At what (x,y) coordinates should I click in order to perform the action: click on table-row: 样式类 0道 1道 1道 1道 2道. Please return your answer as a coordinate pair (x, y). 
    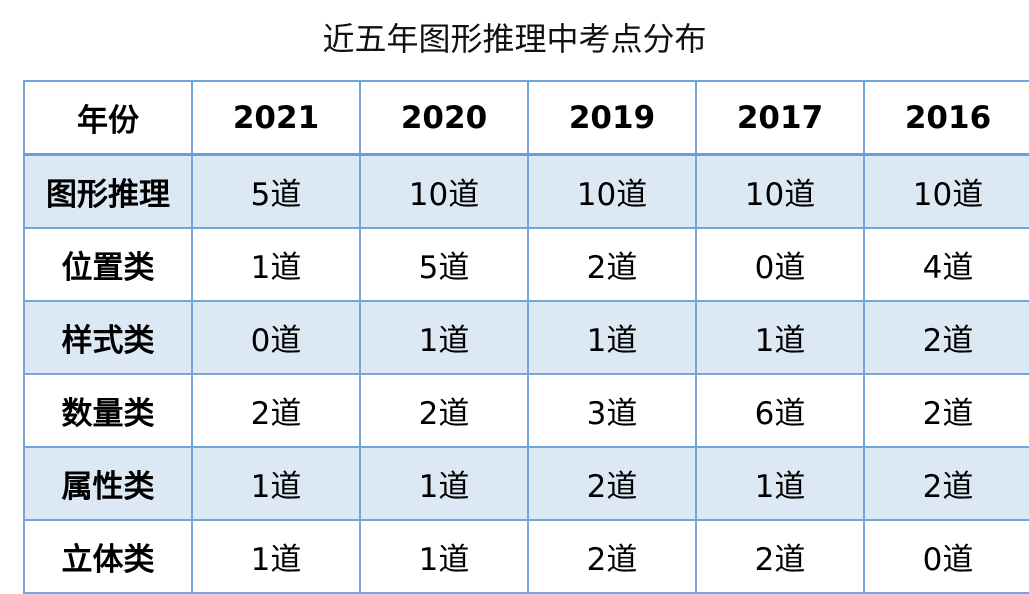
    Looking at the image, I should click on (526, 337).